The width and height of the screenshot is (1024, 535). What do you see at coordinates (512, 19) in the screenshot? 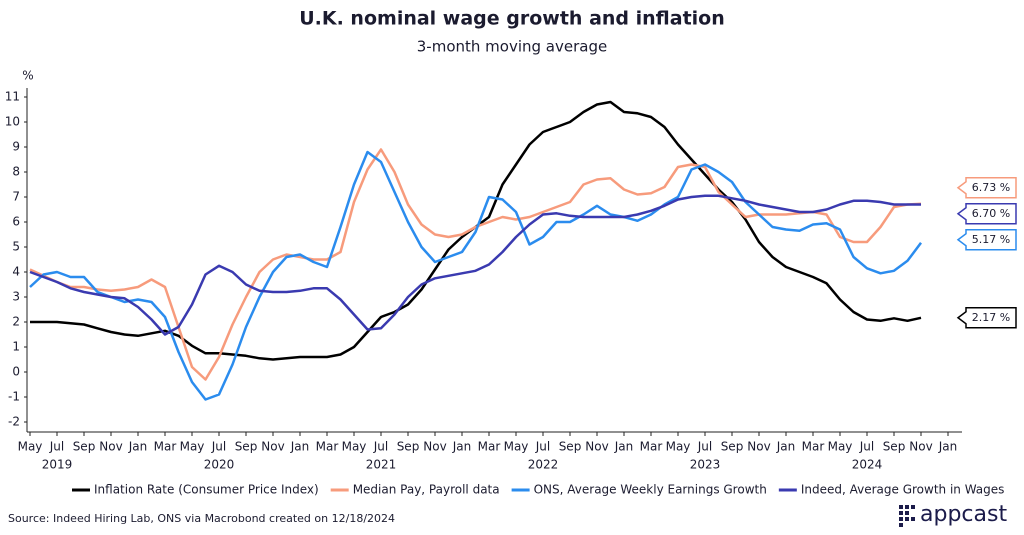
I see `chart-title: U.K. nominal wage growth and inflation` at bounding box center [512, 19].